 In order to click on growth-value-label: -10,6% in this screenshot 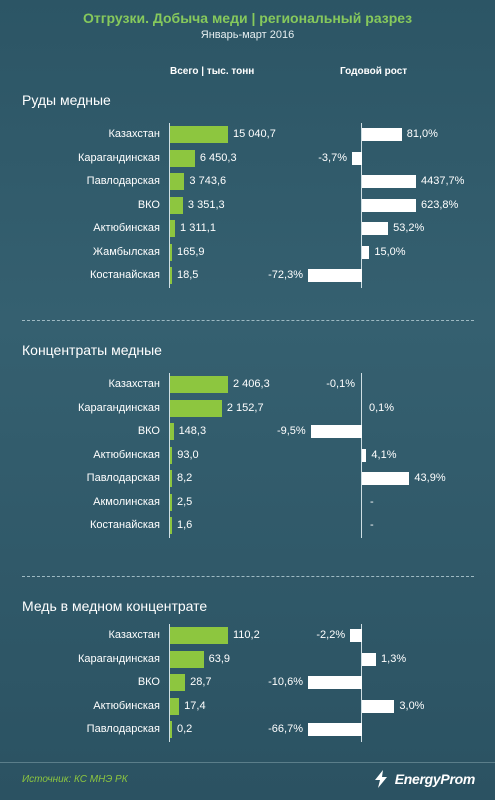, I will do `click(285, 682)`.